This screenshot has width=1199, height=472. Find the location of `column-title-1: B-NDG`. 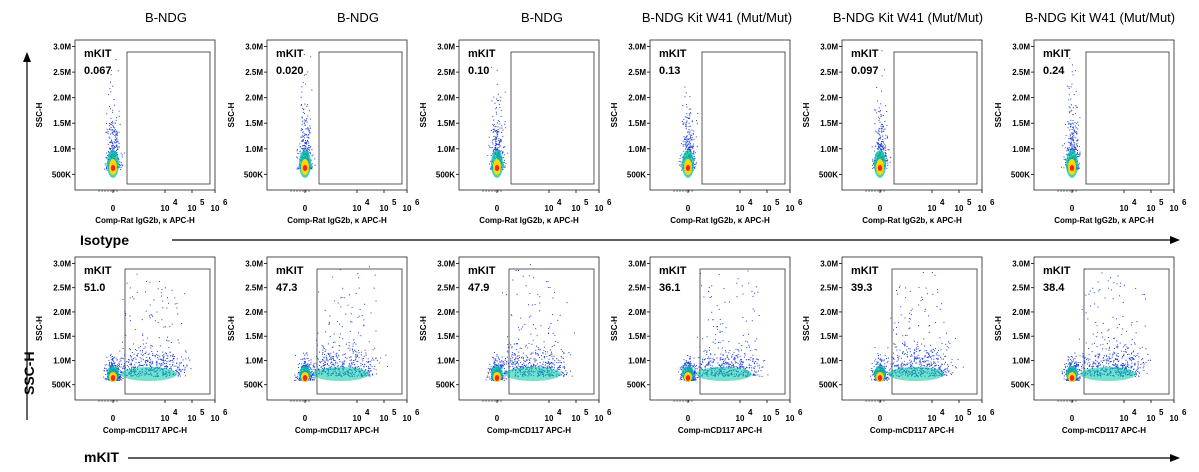

column-title-1: B-NDG is located at coordinates (166, 17).